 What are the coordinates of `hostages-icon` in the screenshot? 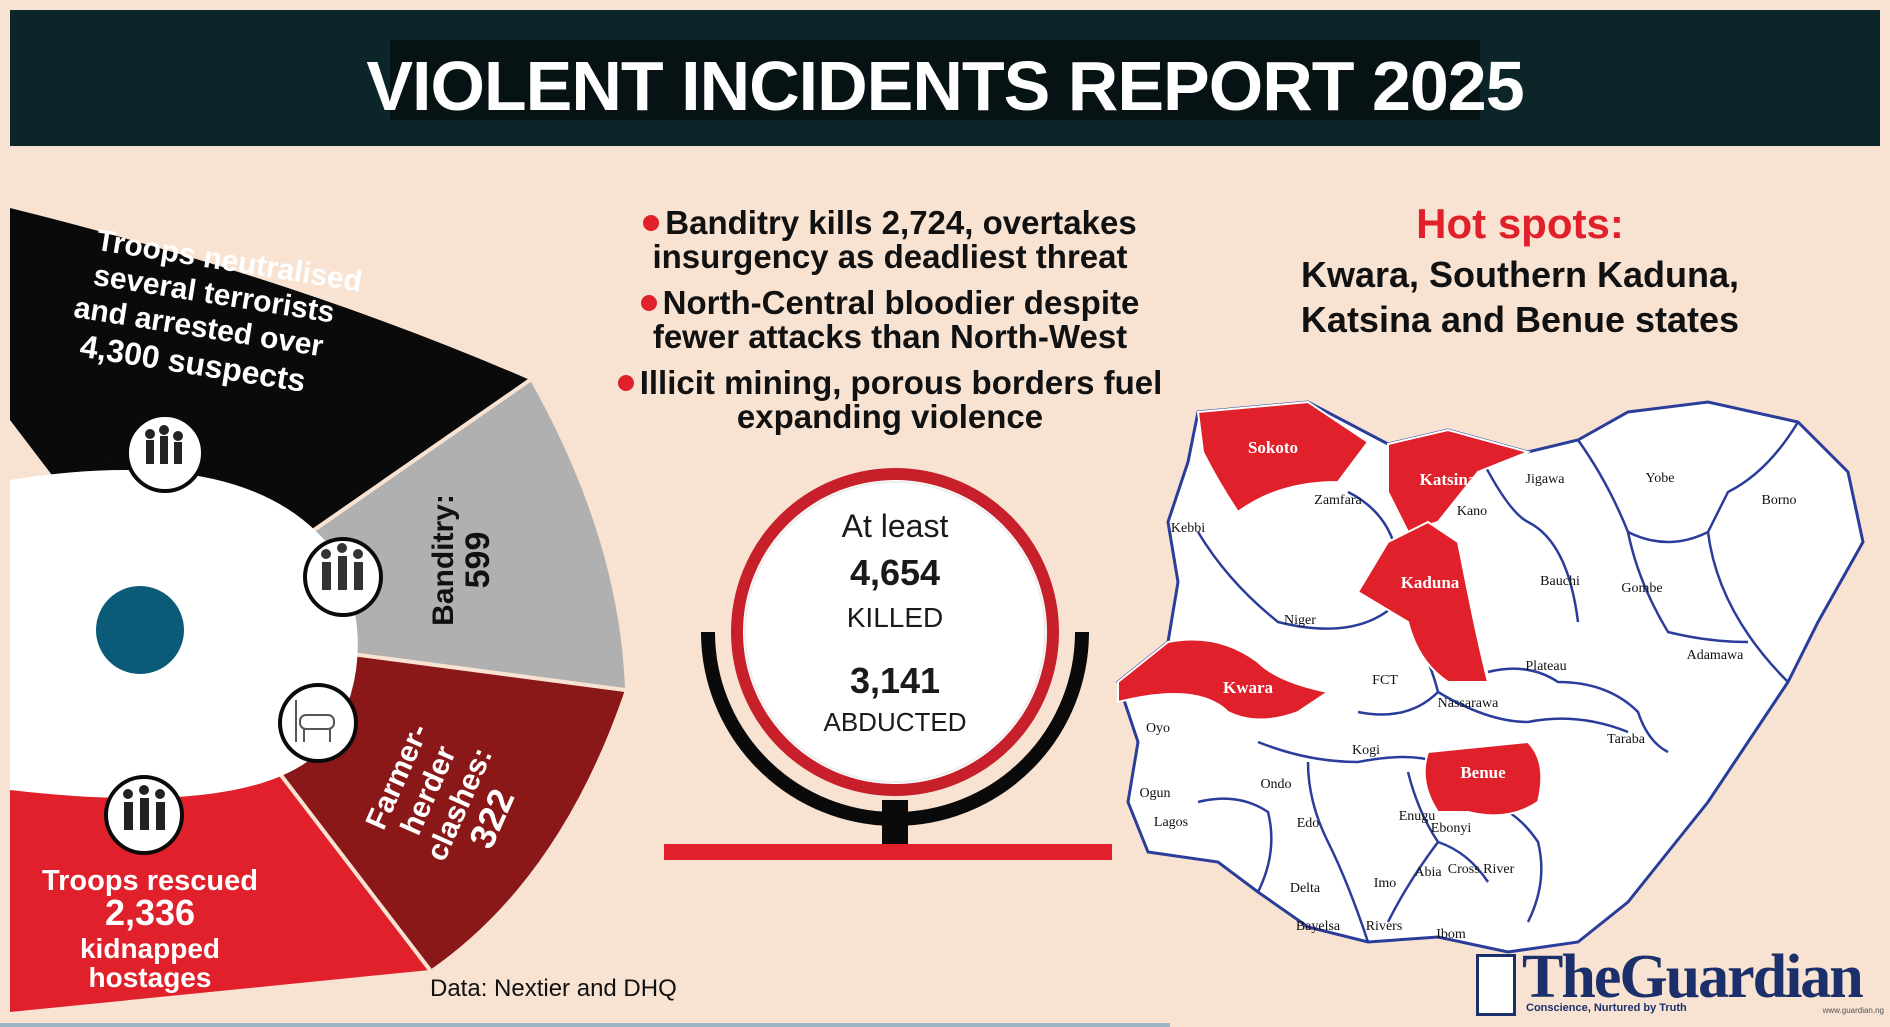 It's located at (144, 815).